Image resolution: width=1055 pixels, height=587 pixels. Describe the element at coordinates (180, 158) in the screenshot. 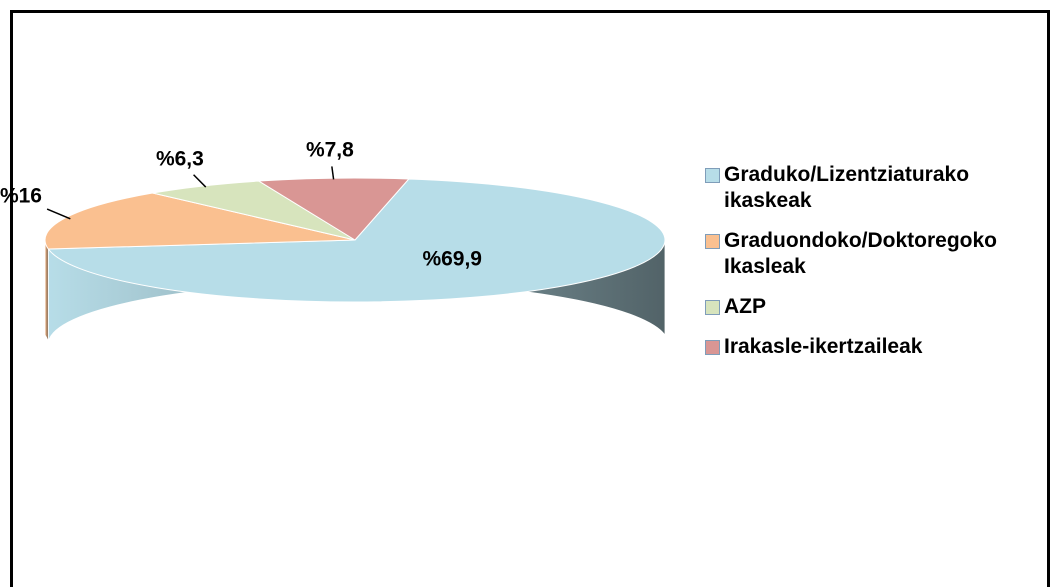

I see `data-label: %6,3` at that location.